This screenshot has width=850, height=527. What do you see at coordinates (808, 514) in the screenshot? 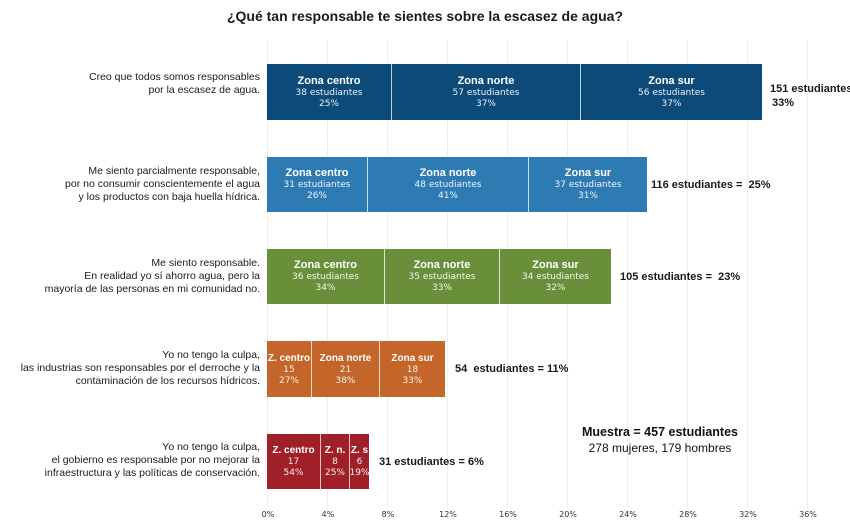
I see `x-tick: 36%` at bounding box center [808, 514].